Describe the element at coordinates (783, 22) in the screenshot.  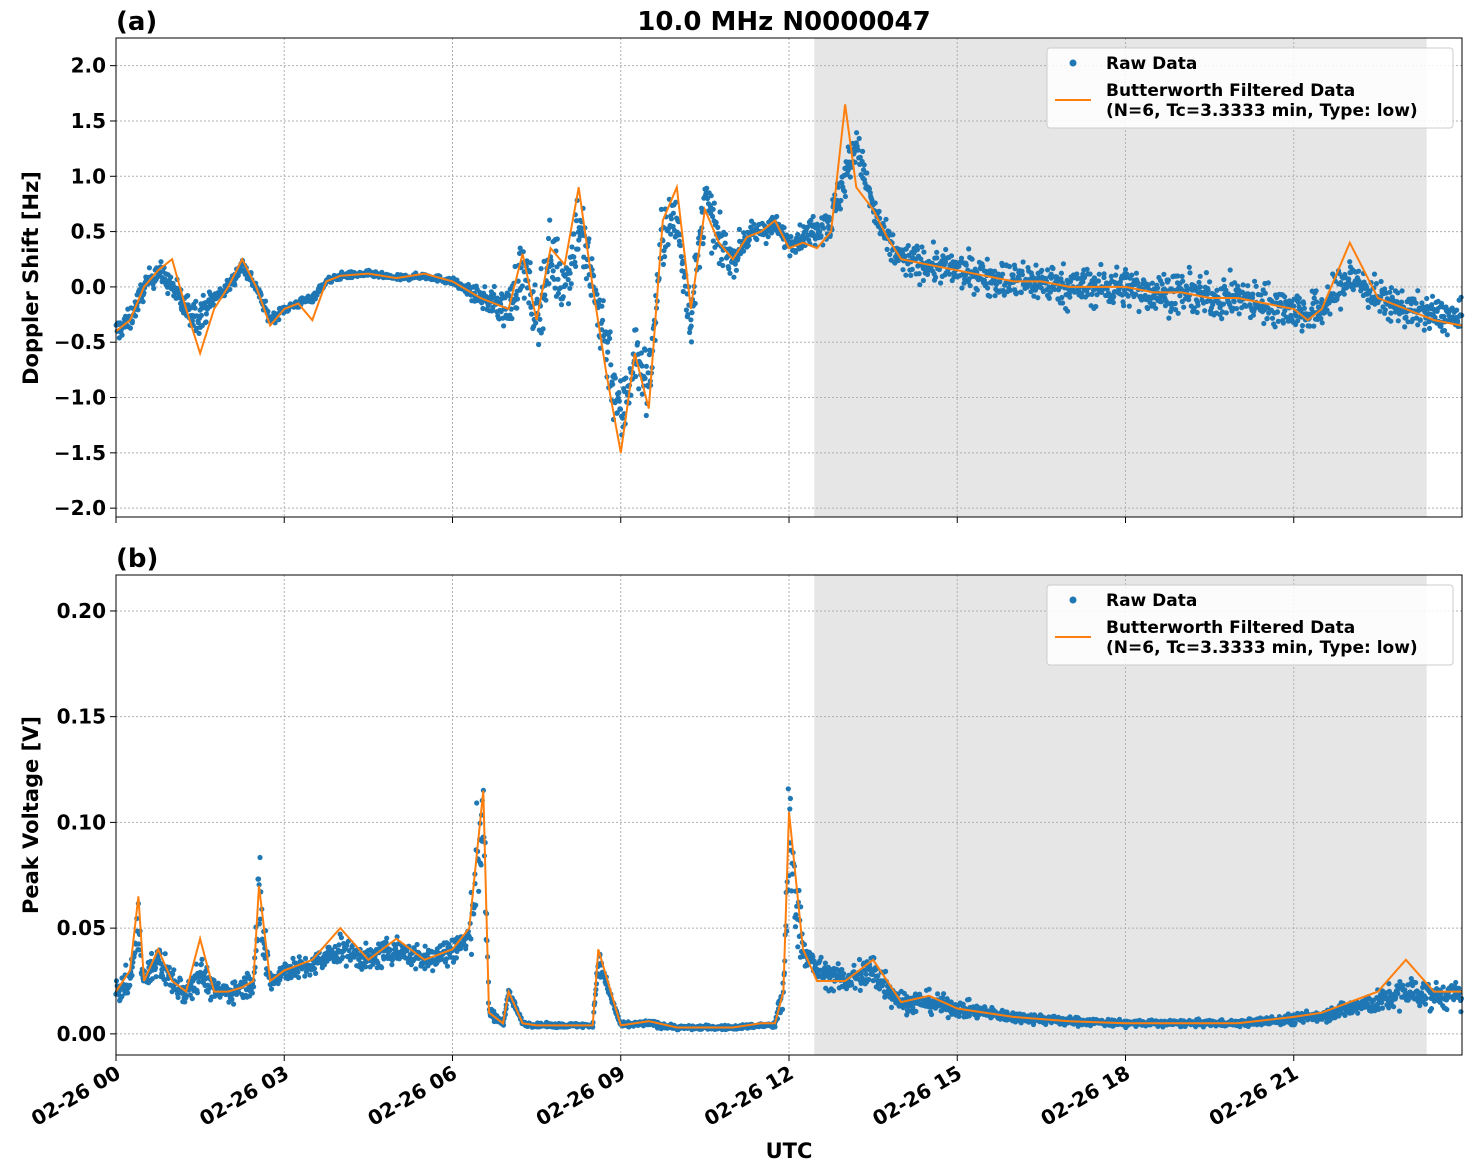
I see `chart-title: 10.0 MHz N0000047` at that location.